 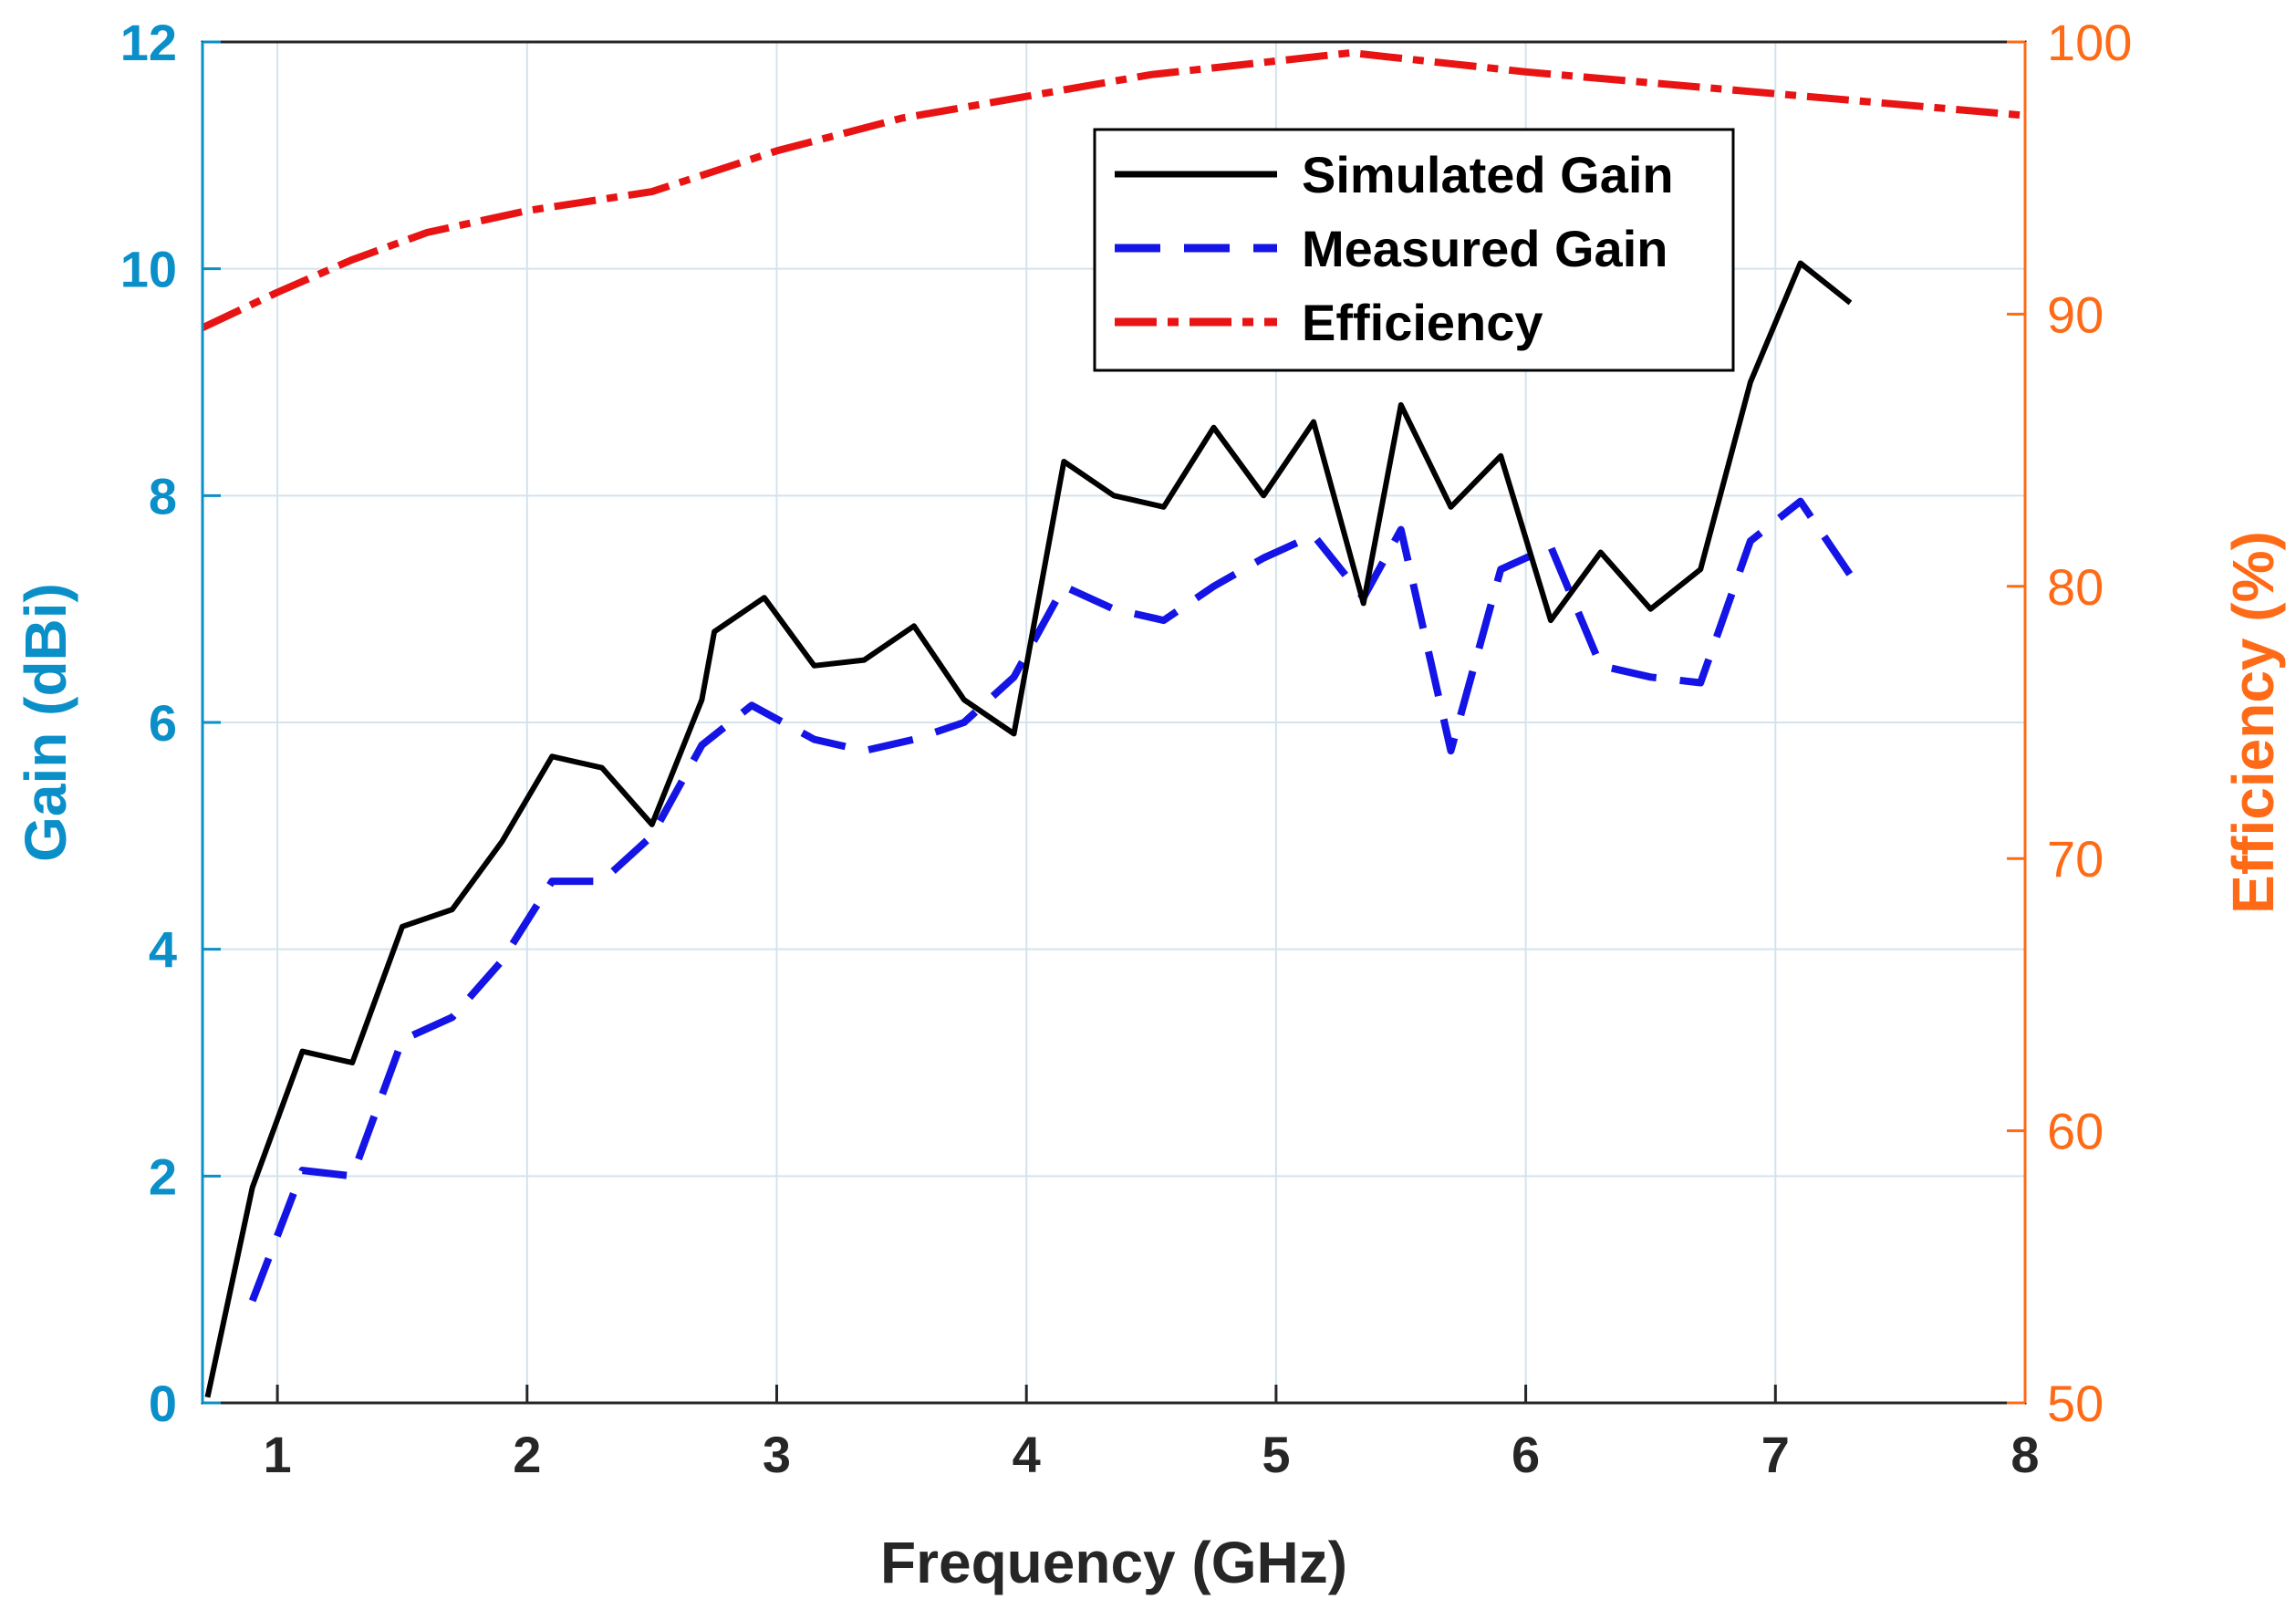 What do you see at coordinates (1488, 175) in the screenshot?
I see `legend-label-simulated: Simulated Gain` at bounding box center [1488, 175].